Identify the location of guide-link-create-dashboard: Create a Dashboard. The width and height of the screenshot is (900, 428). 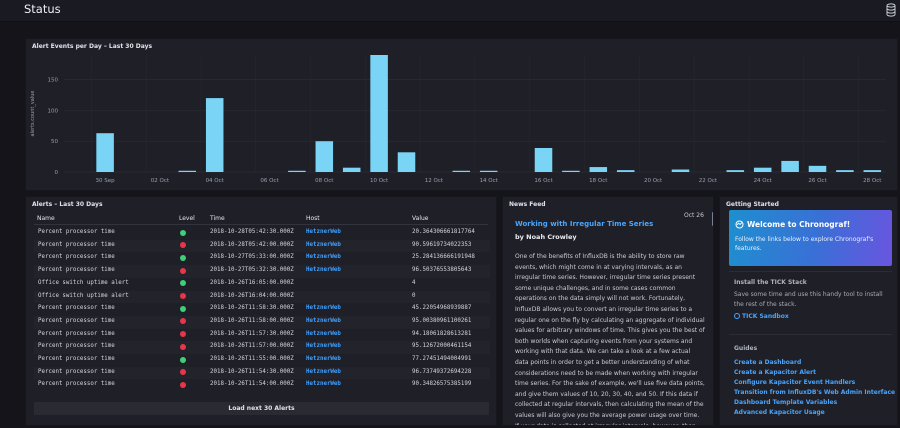
(768, 362).